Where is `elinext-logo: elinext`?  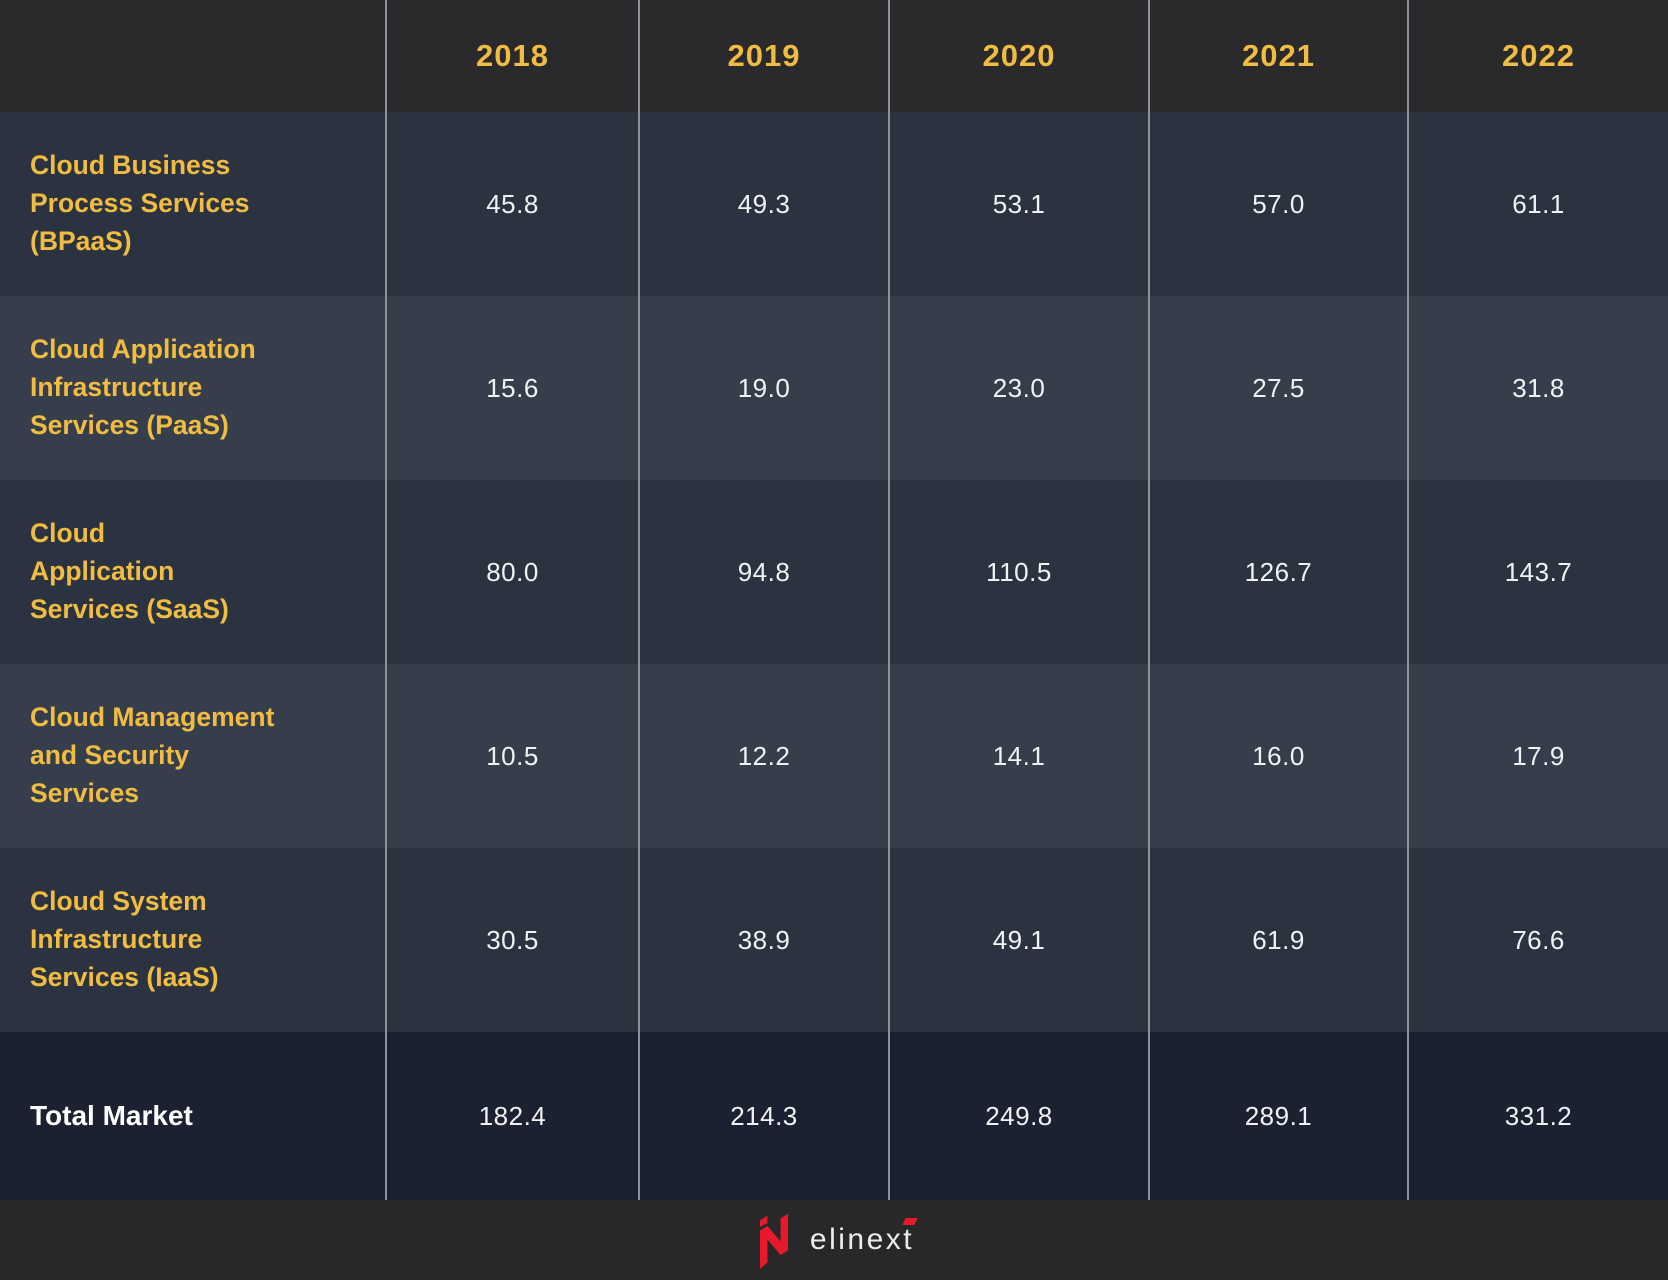
elinext-logo: elinext is located at coordinates (836, 1240).